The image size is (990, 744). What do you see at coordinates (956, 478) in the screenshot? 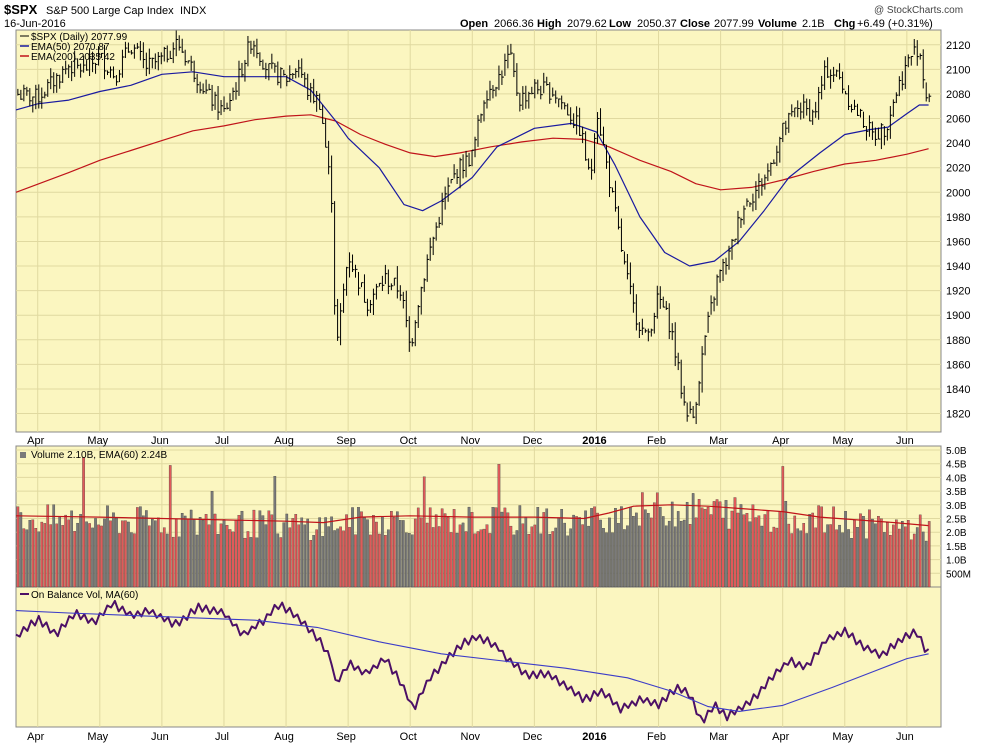
I see `volume-y-tick-label: 4.0B` at bounding box center [956, 478].